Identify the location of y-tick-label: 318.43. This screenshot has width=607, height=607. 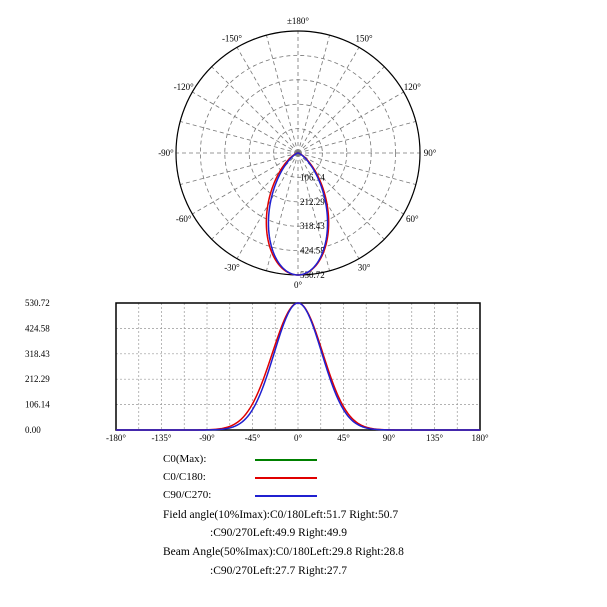
(37, 354).